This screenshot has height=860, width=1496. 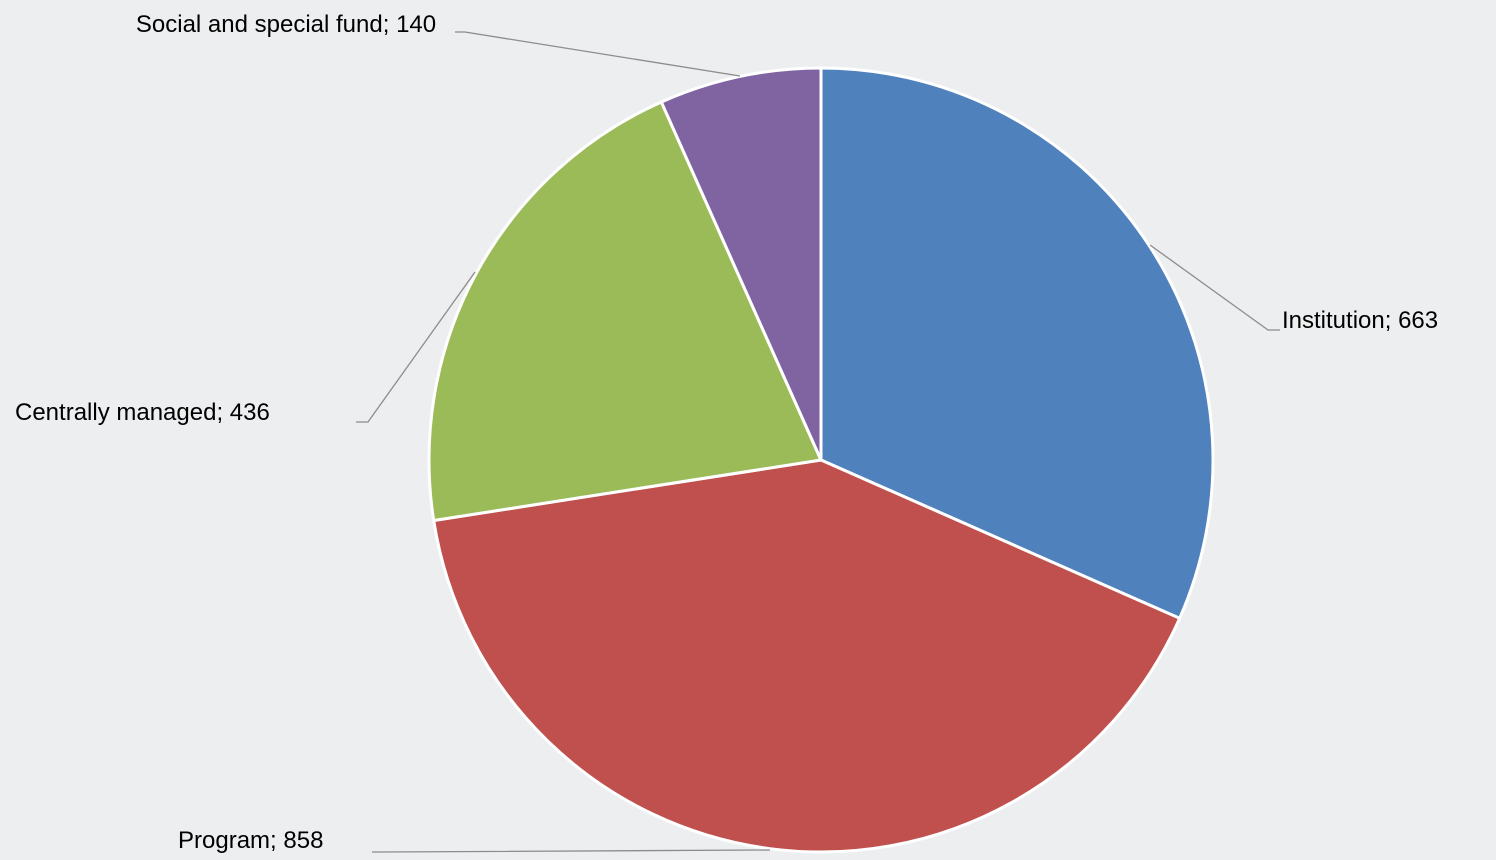 What do you see at coordinates (286, 24) in the screenshot?
I see `data-label: Social and special fund; 140` at bounding box center [286, 24].